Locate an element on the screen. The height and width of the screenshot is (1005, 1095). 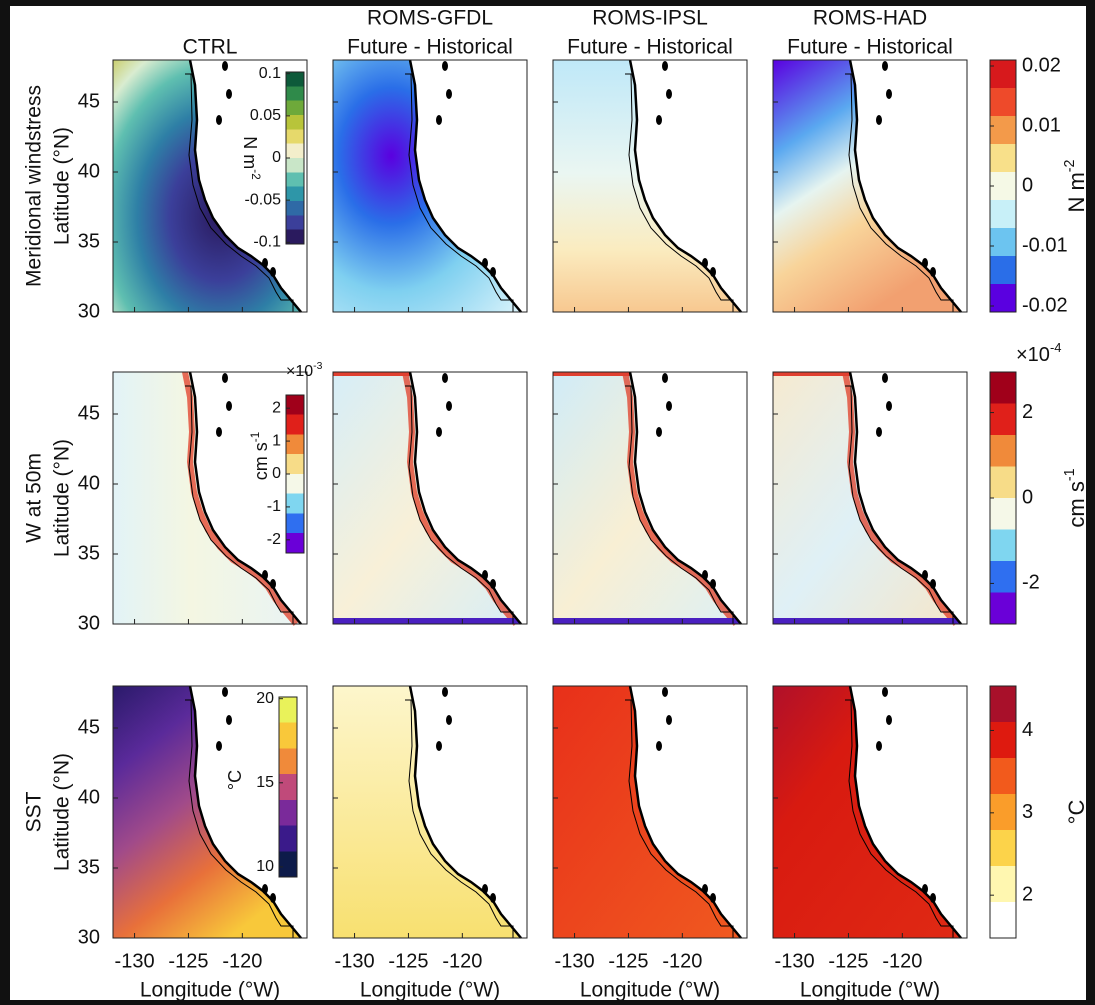
y-tick-label: 45 is located at coordinates (89, 413).